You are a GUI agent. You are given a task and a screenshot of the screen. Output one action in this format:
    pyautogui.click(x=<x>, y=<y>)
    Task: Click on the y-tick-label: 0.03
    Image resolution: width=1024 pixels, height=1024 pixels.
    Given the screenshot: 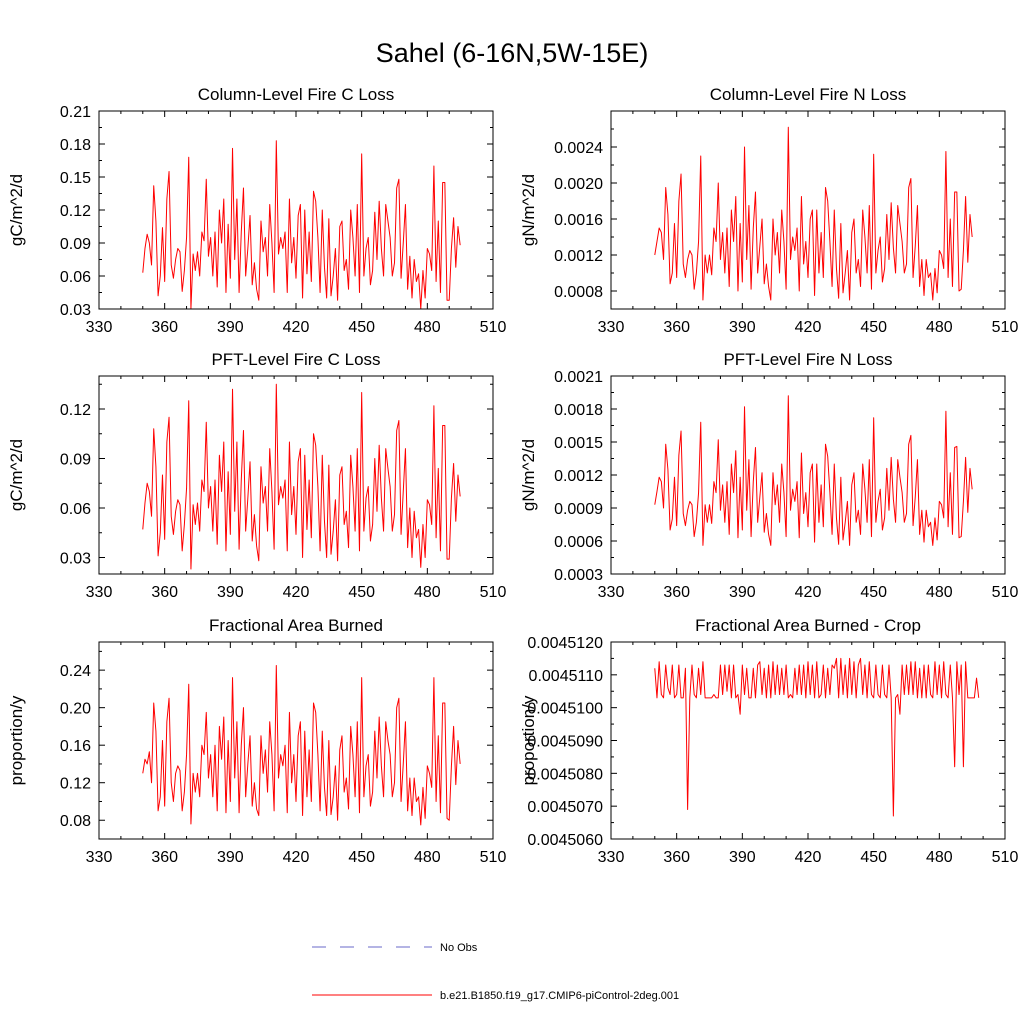 What is the action you would take?
    pyautogui.click(x=75, y=559)
    